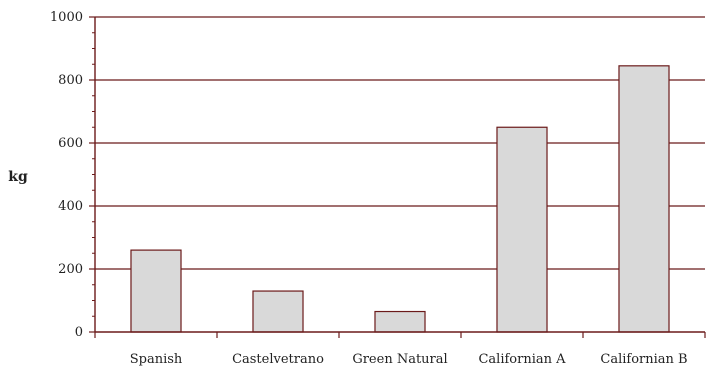  Describe the element at coordinates (156, 359) in the screenshot. I see `x-tick-label: Spanish` at that location.